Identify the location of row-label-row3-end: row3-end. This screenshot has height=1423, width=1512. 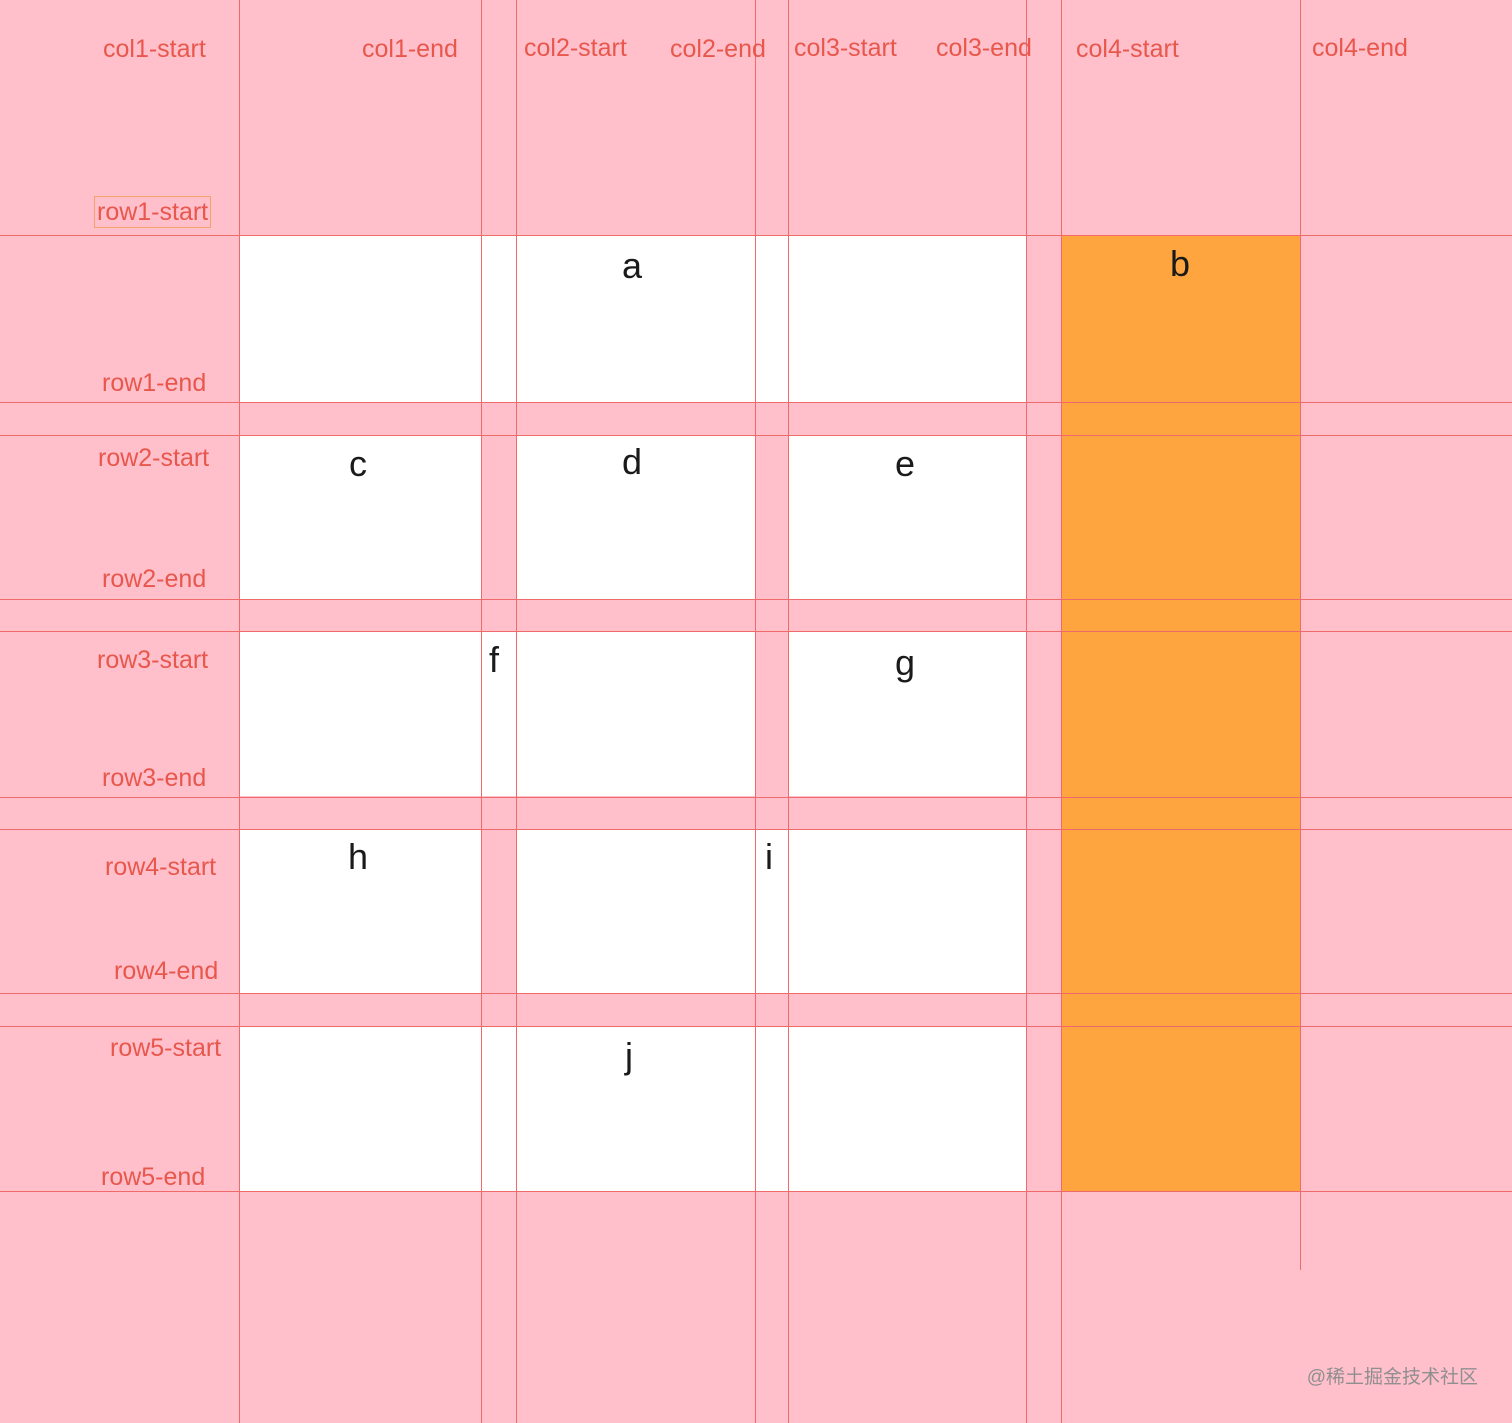
(154, 778).